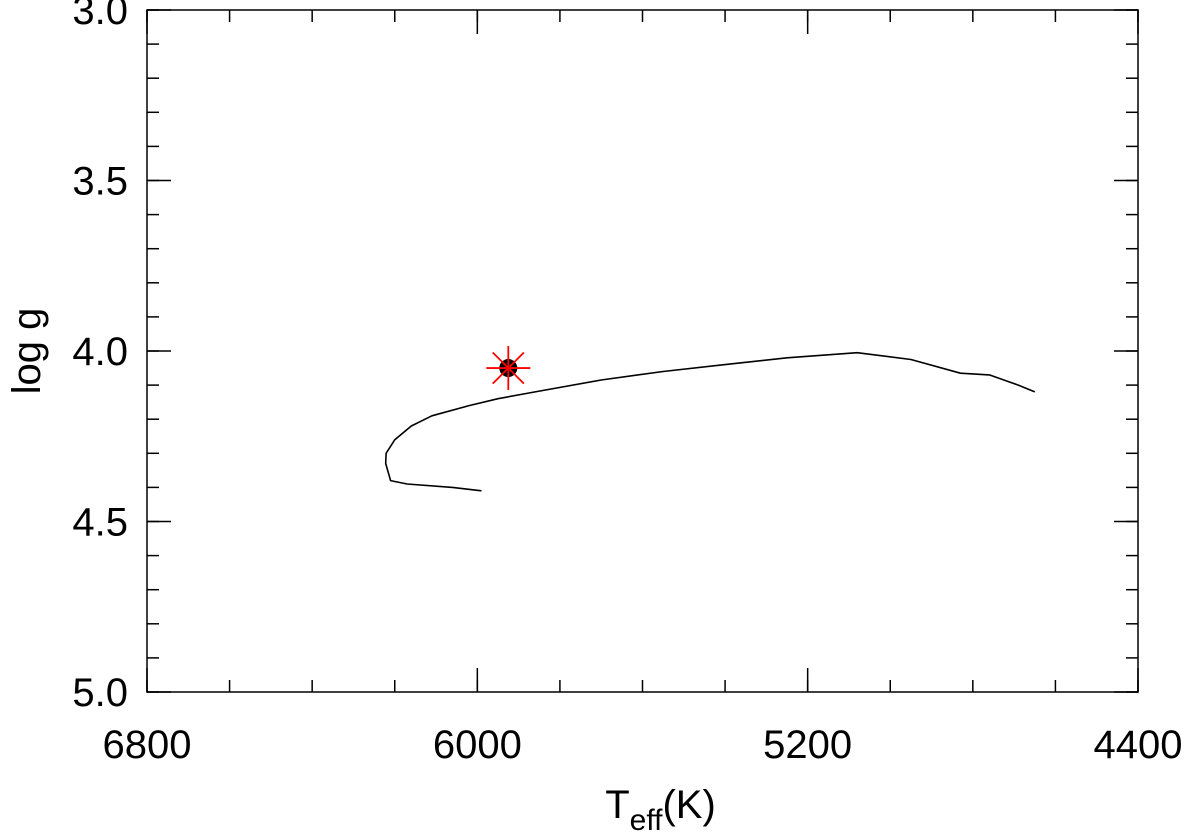  What do you see at coordinates (100, 182) in the screenshot?
I see `y-tick-label: 3.5` at bounding box center [100, 182].